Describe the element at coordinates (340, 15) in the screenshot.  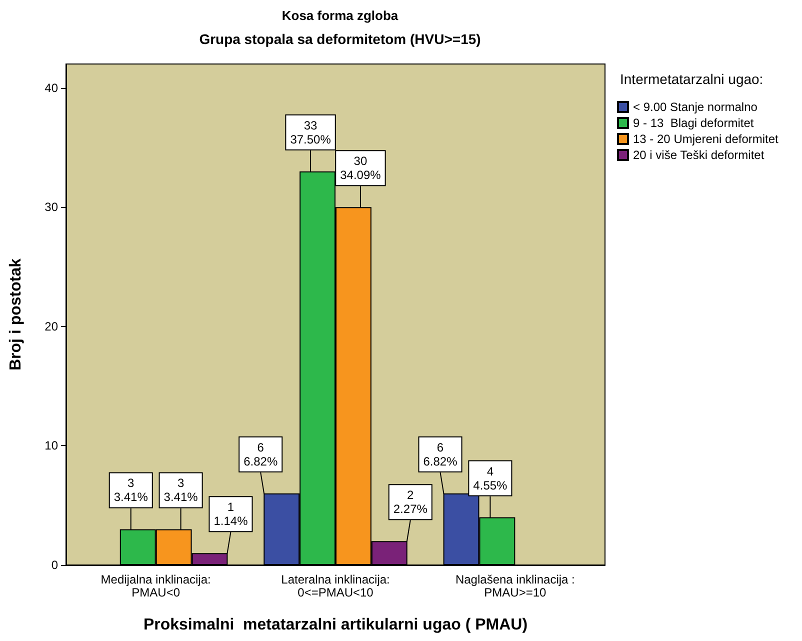
I see `chart-title: Kosa forma zgloba` at that location.